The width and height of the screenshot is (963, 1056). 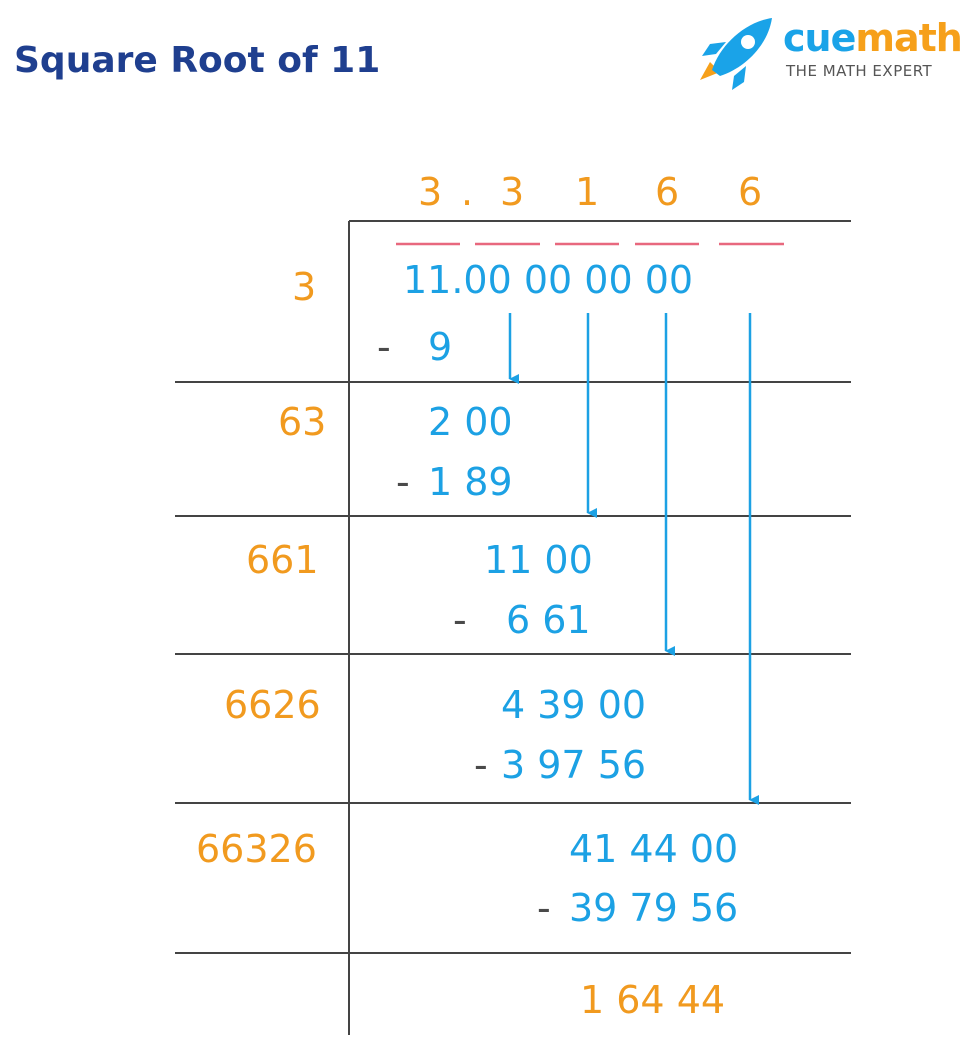 I want to click on partial-dividend: 41 44 00, so click(x=654, y=849).